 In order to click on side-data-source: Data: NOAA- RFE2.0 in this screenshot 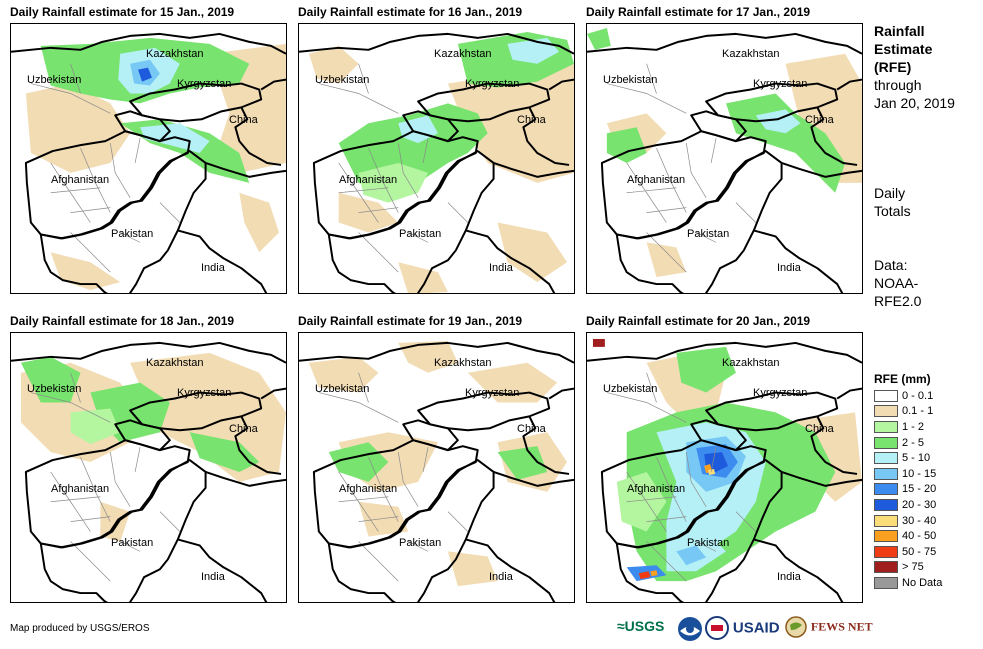, I will do `click(897, 283)`.